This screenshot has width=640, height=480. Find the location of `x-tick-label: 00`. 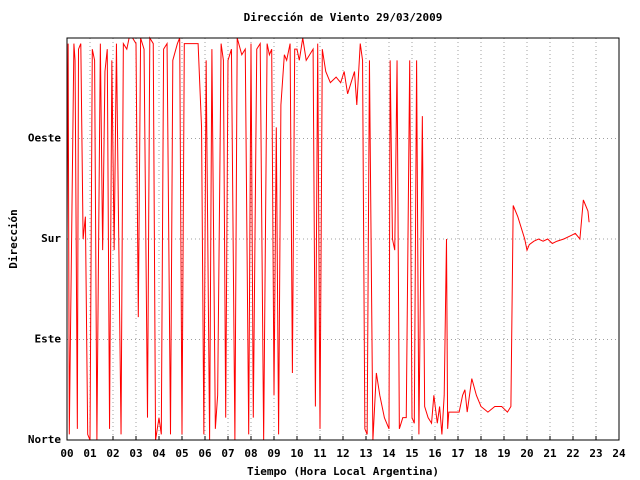

x-tick-label: 00 is located at coordinates (66, 453).